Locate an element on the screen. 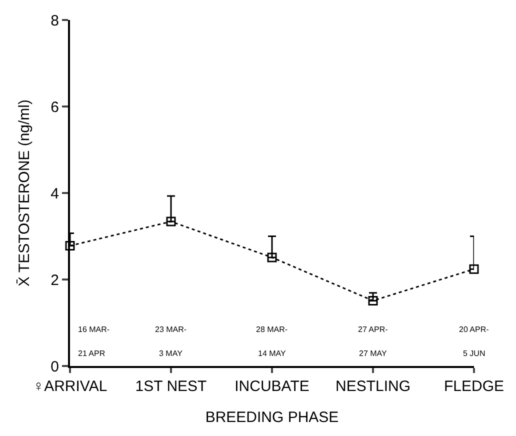 Image resolution: width=516 pixels, height=436 pixels. x-tick-label: ♀ARRIVAL is located at coordinates (70, 386).